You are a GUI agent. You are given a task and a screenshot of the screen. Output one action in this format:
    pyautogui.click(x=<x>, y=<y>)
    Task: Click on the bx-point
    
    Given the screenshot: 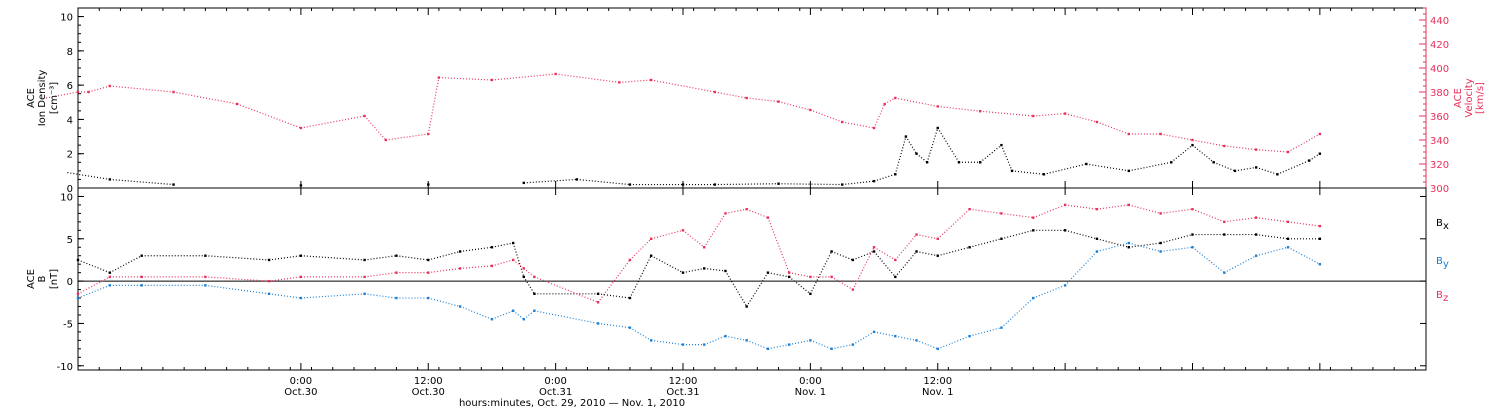 What is the action you would take?
    pyautogui.click(x=704, y=268)
    